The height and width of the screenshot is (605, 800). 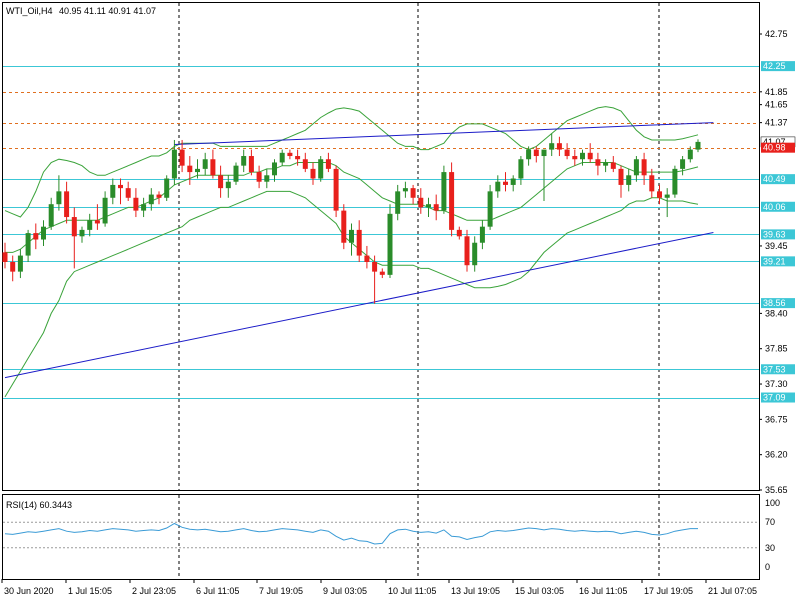 What do you see at coordinates (774, 234) in the screenshot?
I see `level-price-label: 39.63` at bounding box center [774, 234].